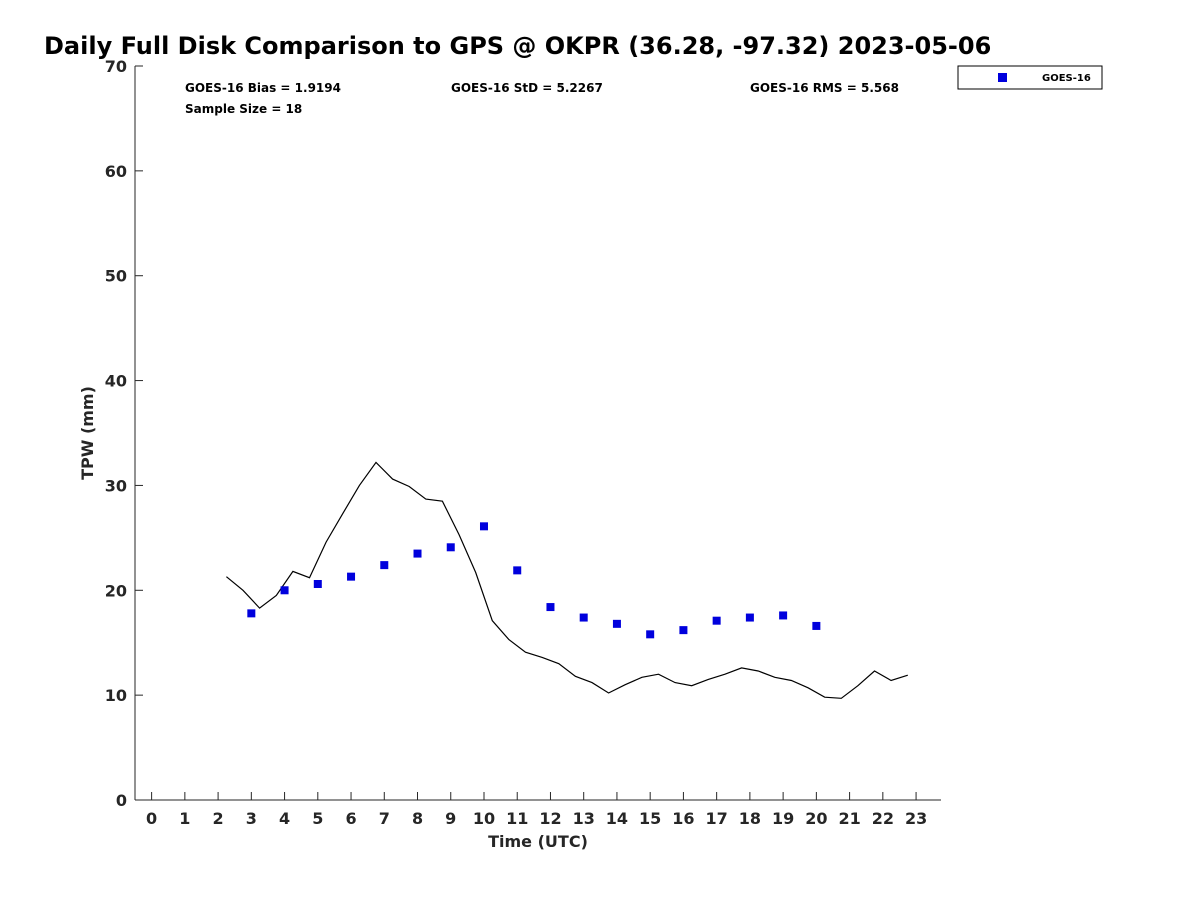  Describe the element at coordinates (417, 818) in the screenshot. I see `x-tick-label: 8` at that location.